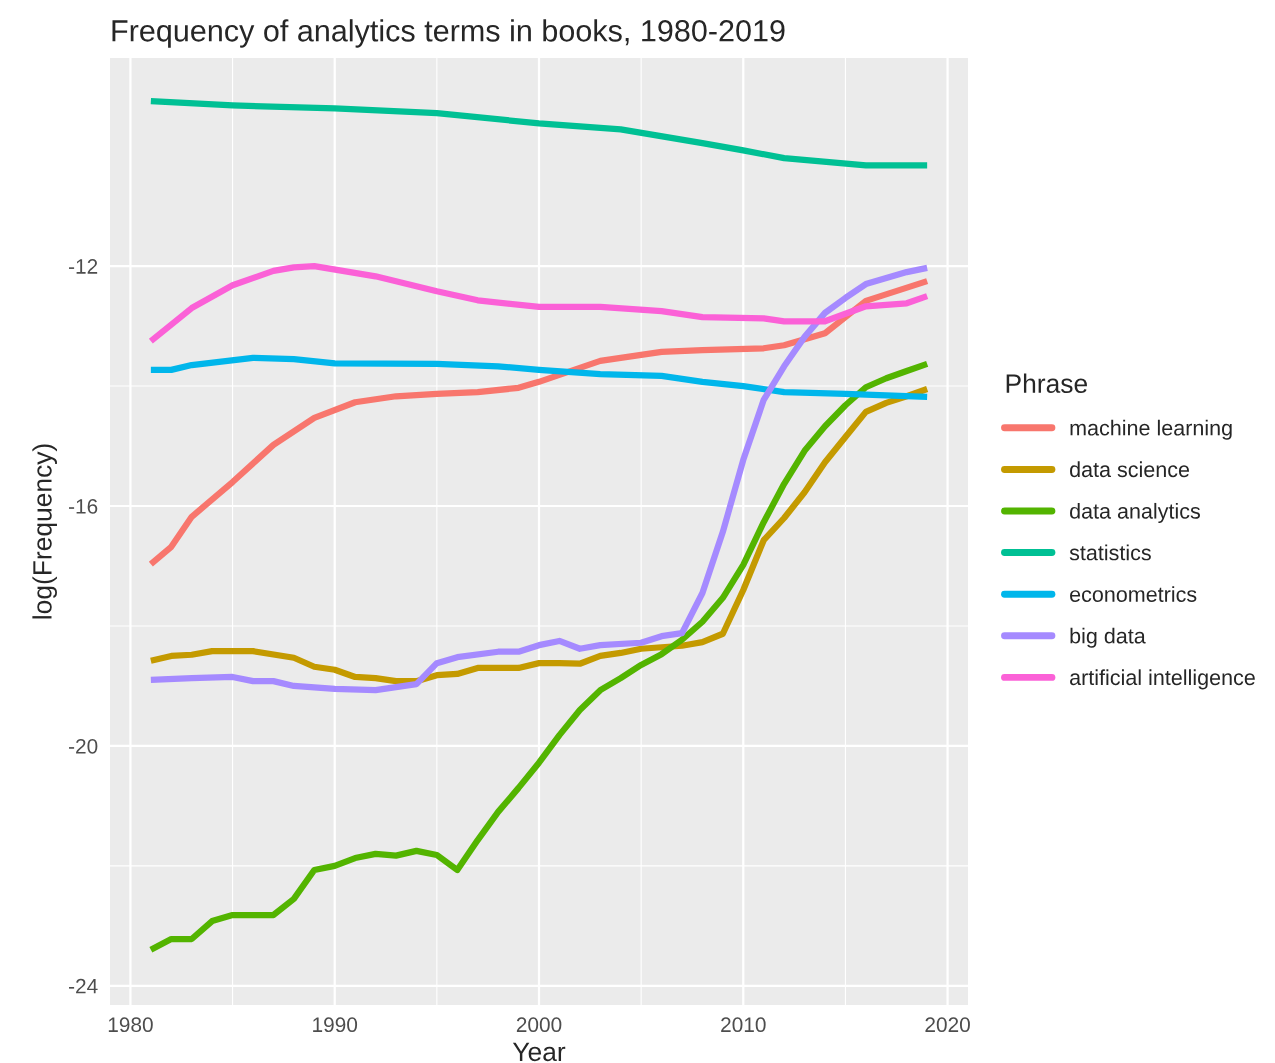 The width and height of the screenshot is (1275, 1063). I want to click on legend-title: Phrase, so click(1046, 383).